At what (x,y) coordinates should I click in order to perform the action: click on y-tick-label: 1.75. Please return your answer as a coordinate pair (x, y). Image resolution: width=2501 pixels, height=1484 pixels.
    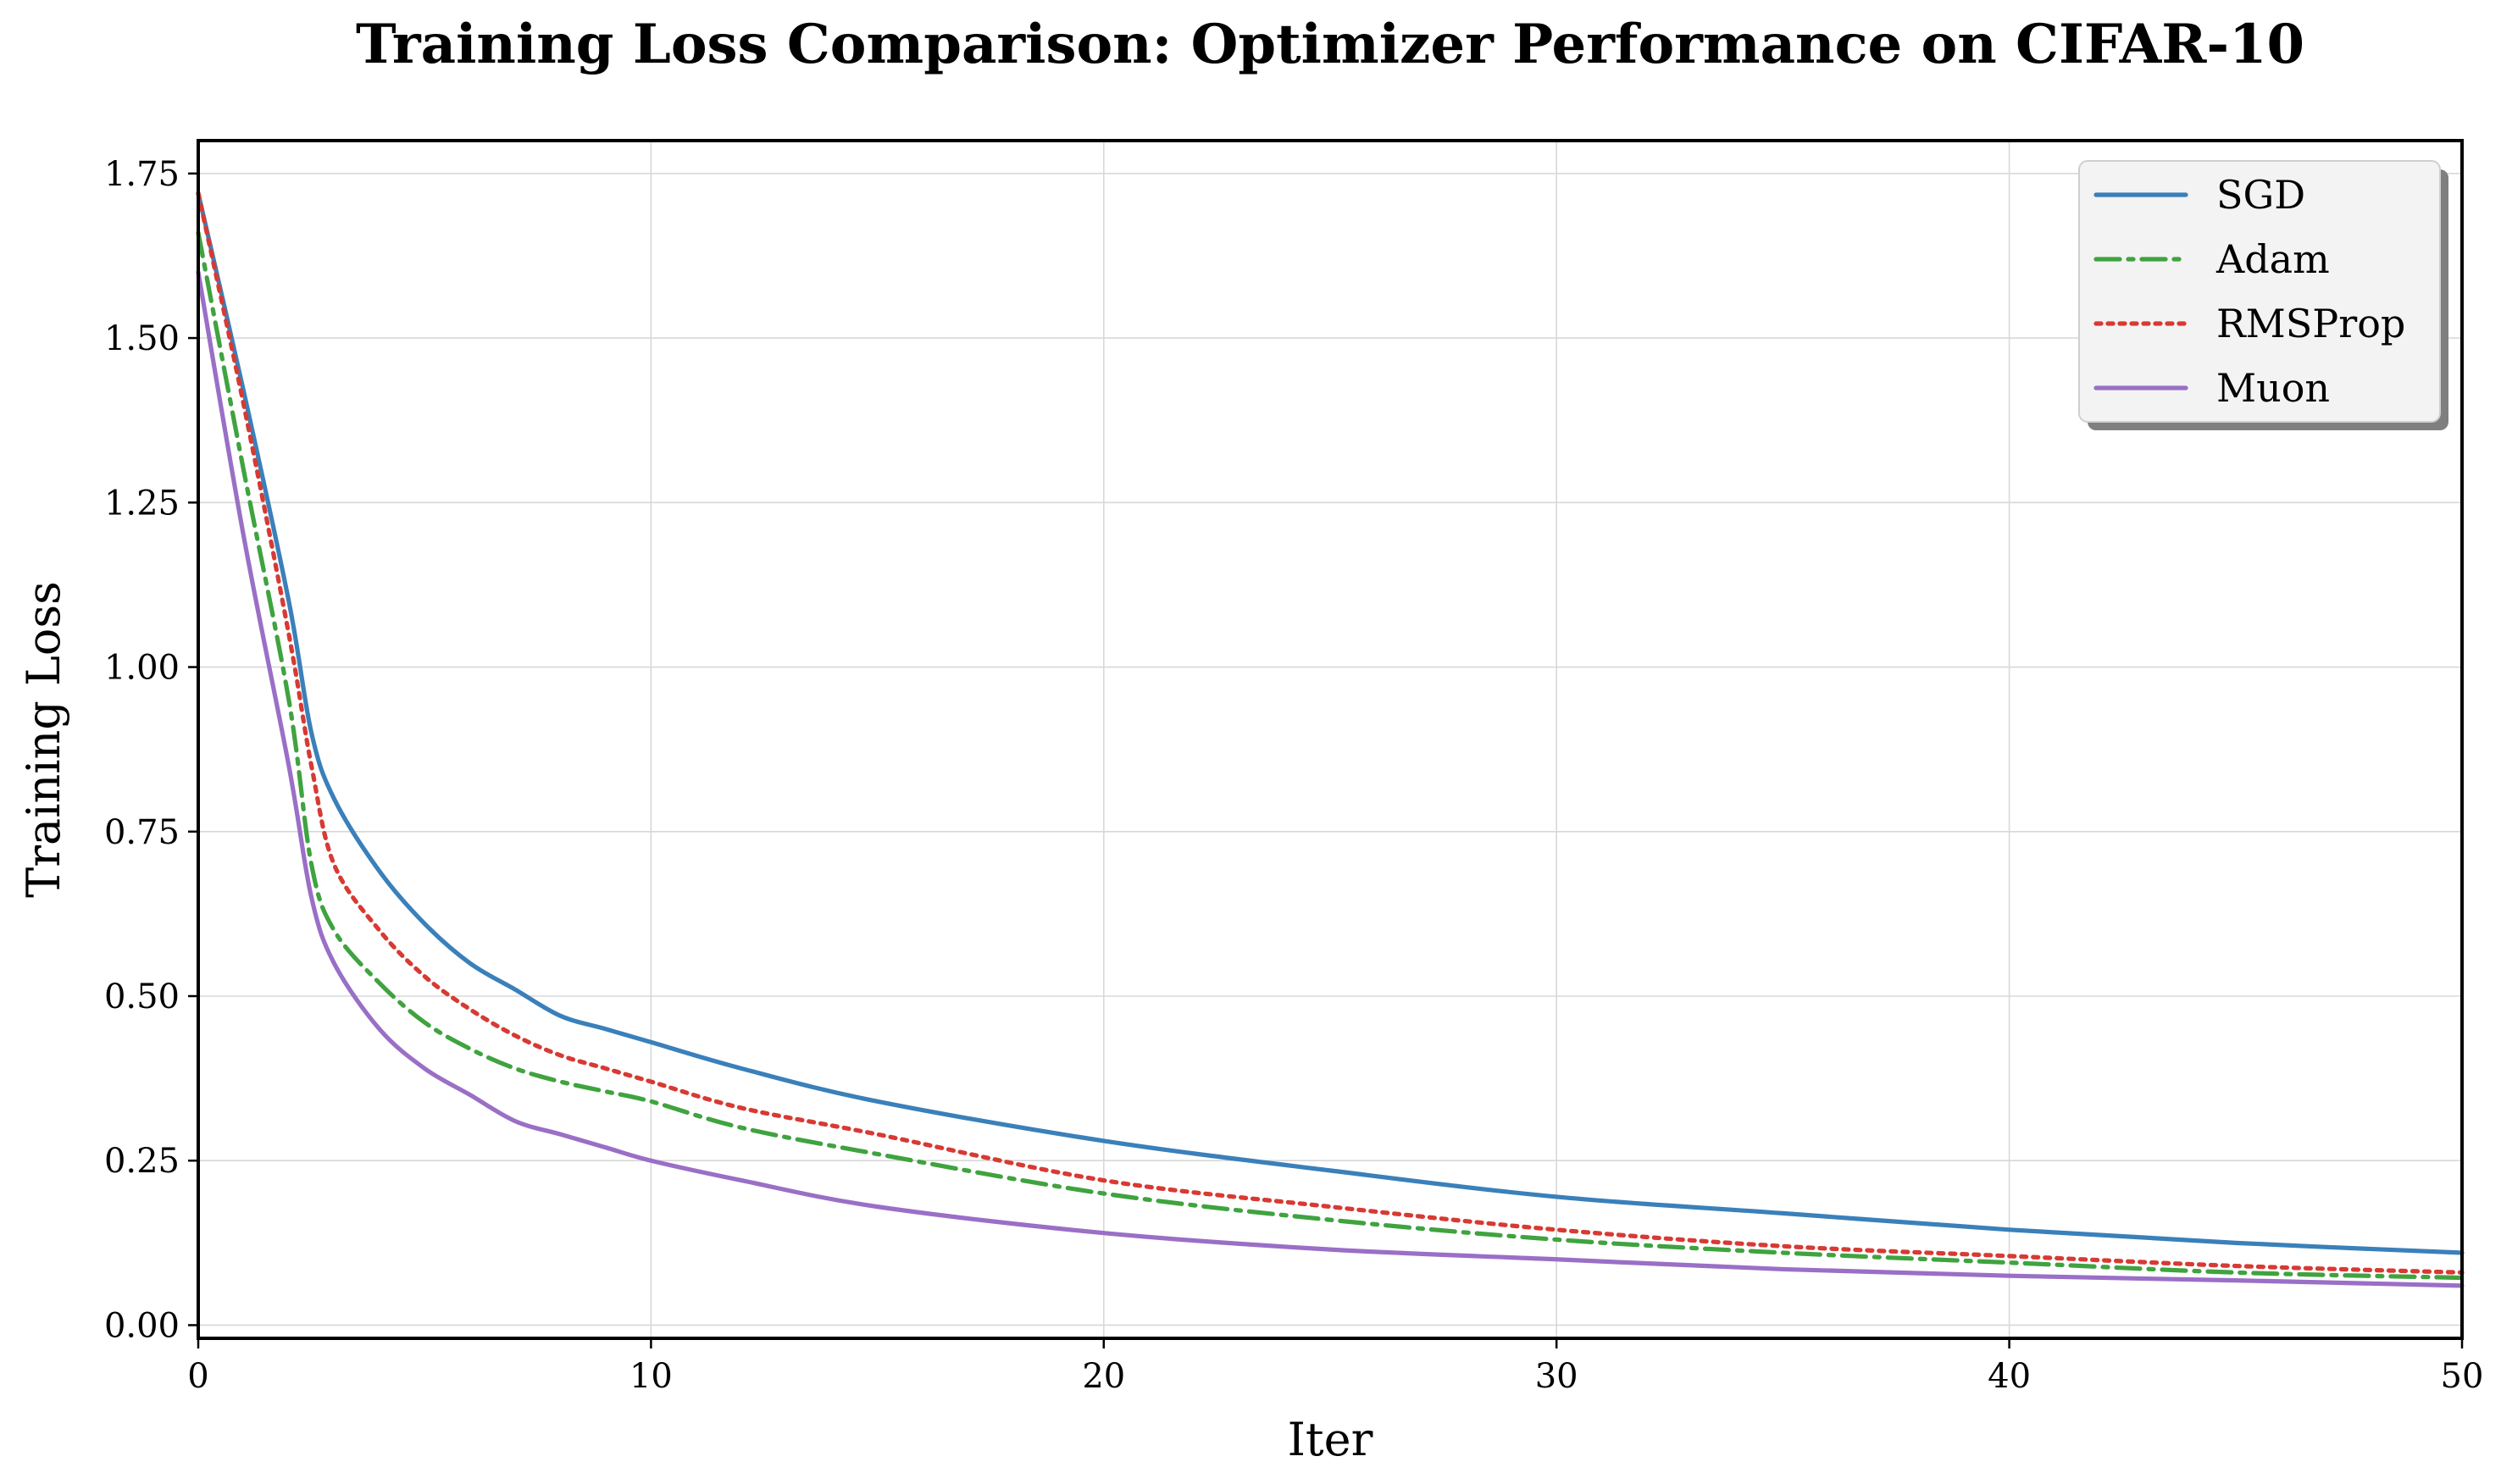
    Looking at the image, I should click on (142, 174).